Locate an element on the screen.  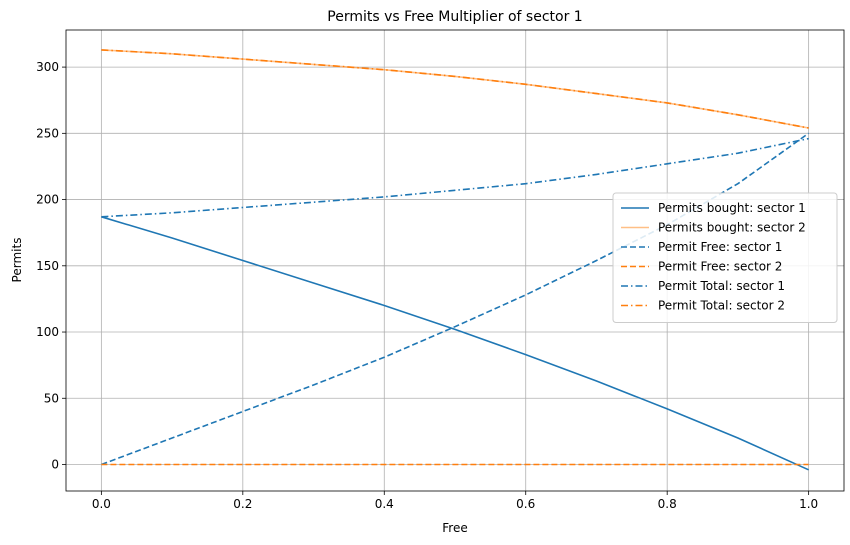
y-tick-label-1: 50 is located at coordinates (51, 398).